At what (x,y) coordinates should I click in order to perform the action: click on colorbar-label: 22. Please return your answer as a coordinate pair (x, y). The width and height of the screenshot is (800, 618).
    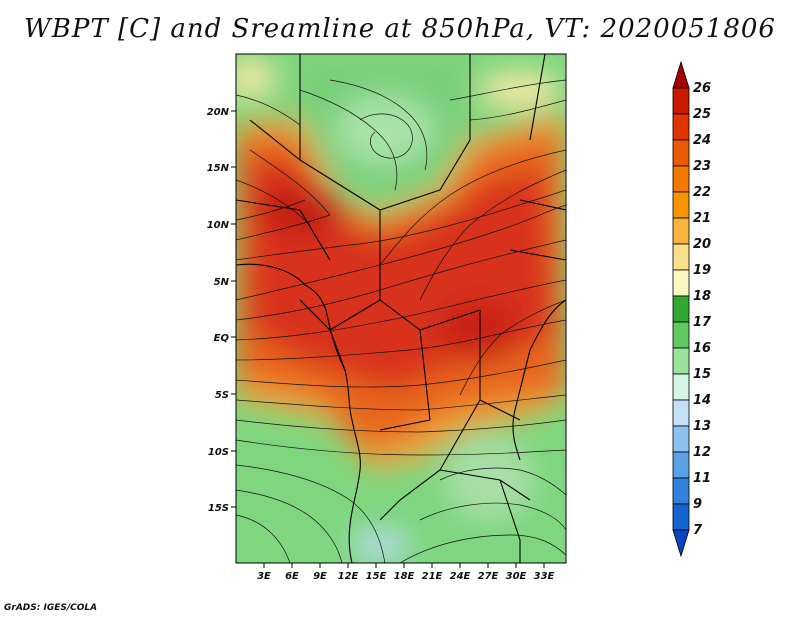
    Looking at the image, I should click on (702, 192).